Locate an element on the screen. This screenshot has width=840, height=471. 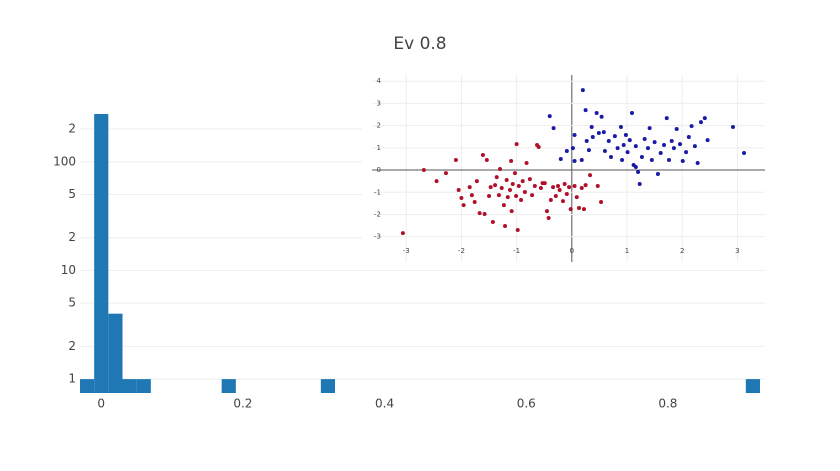
x-tick-label: 2 is located at coordinates (682, 251).